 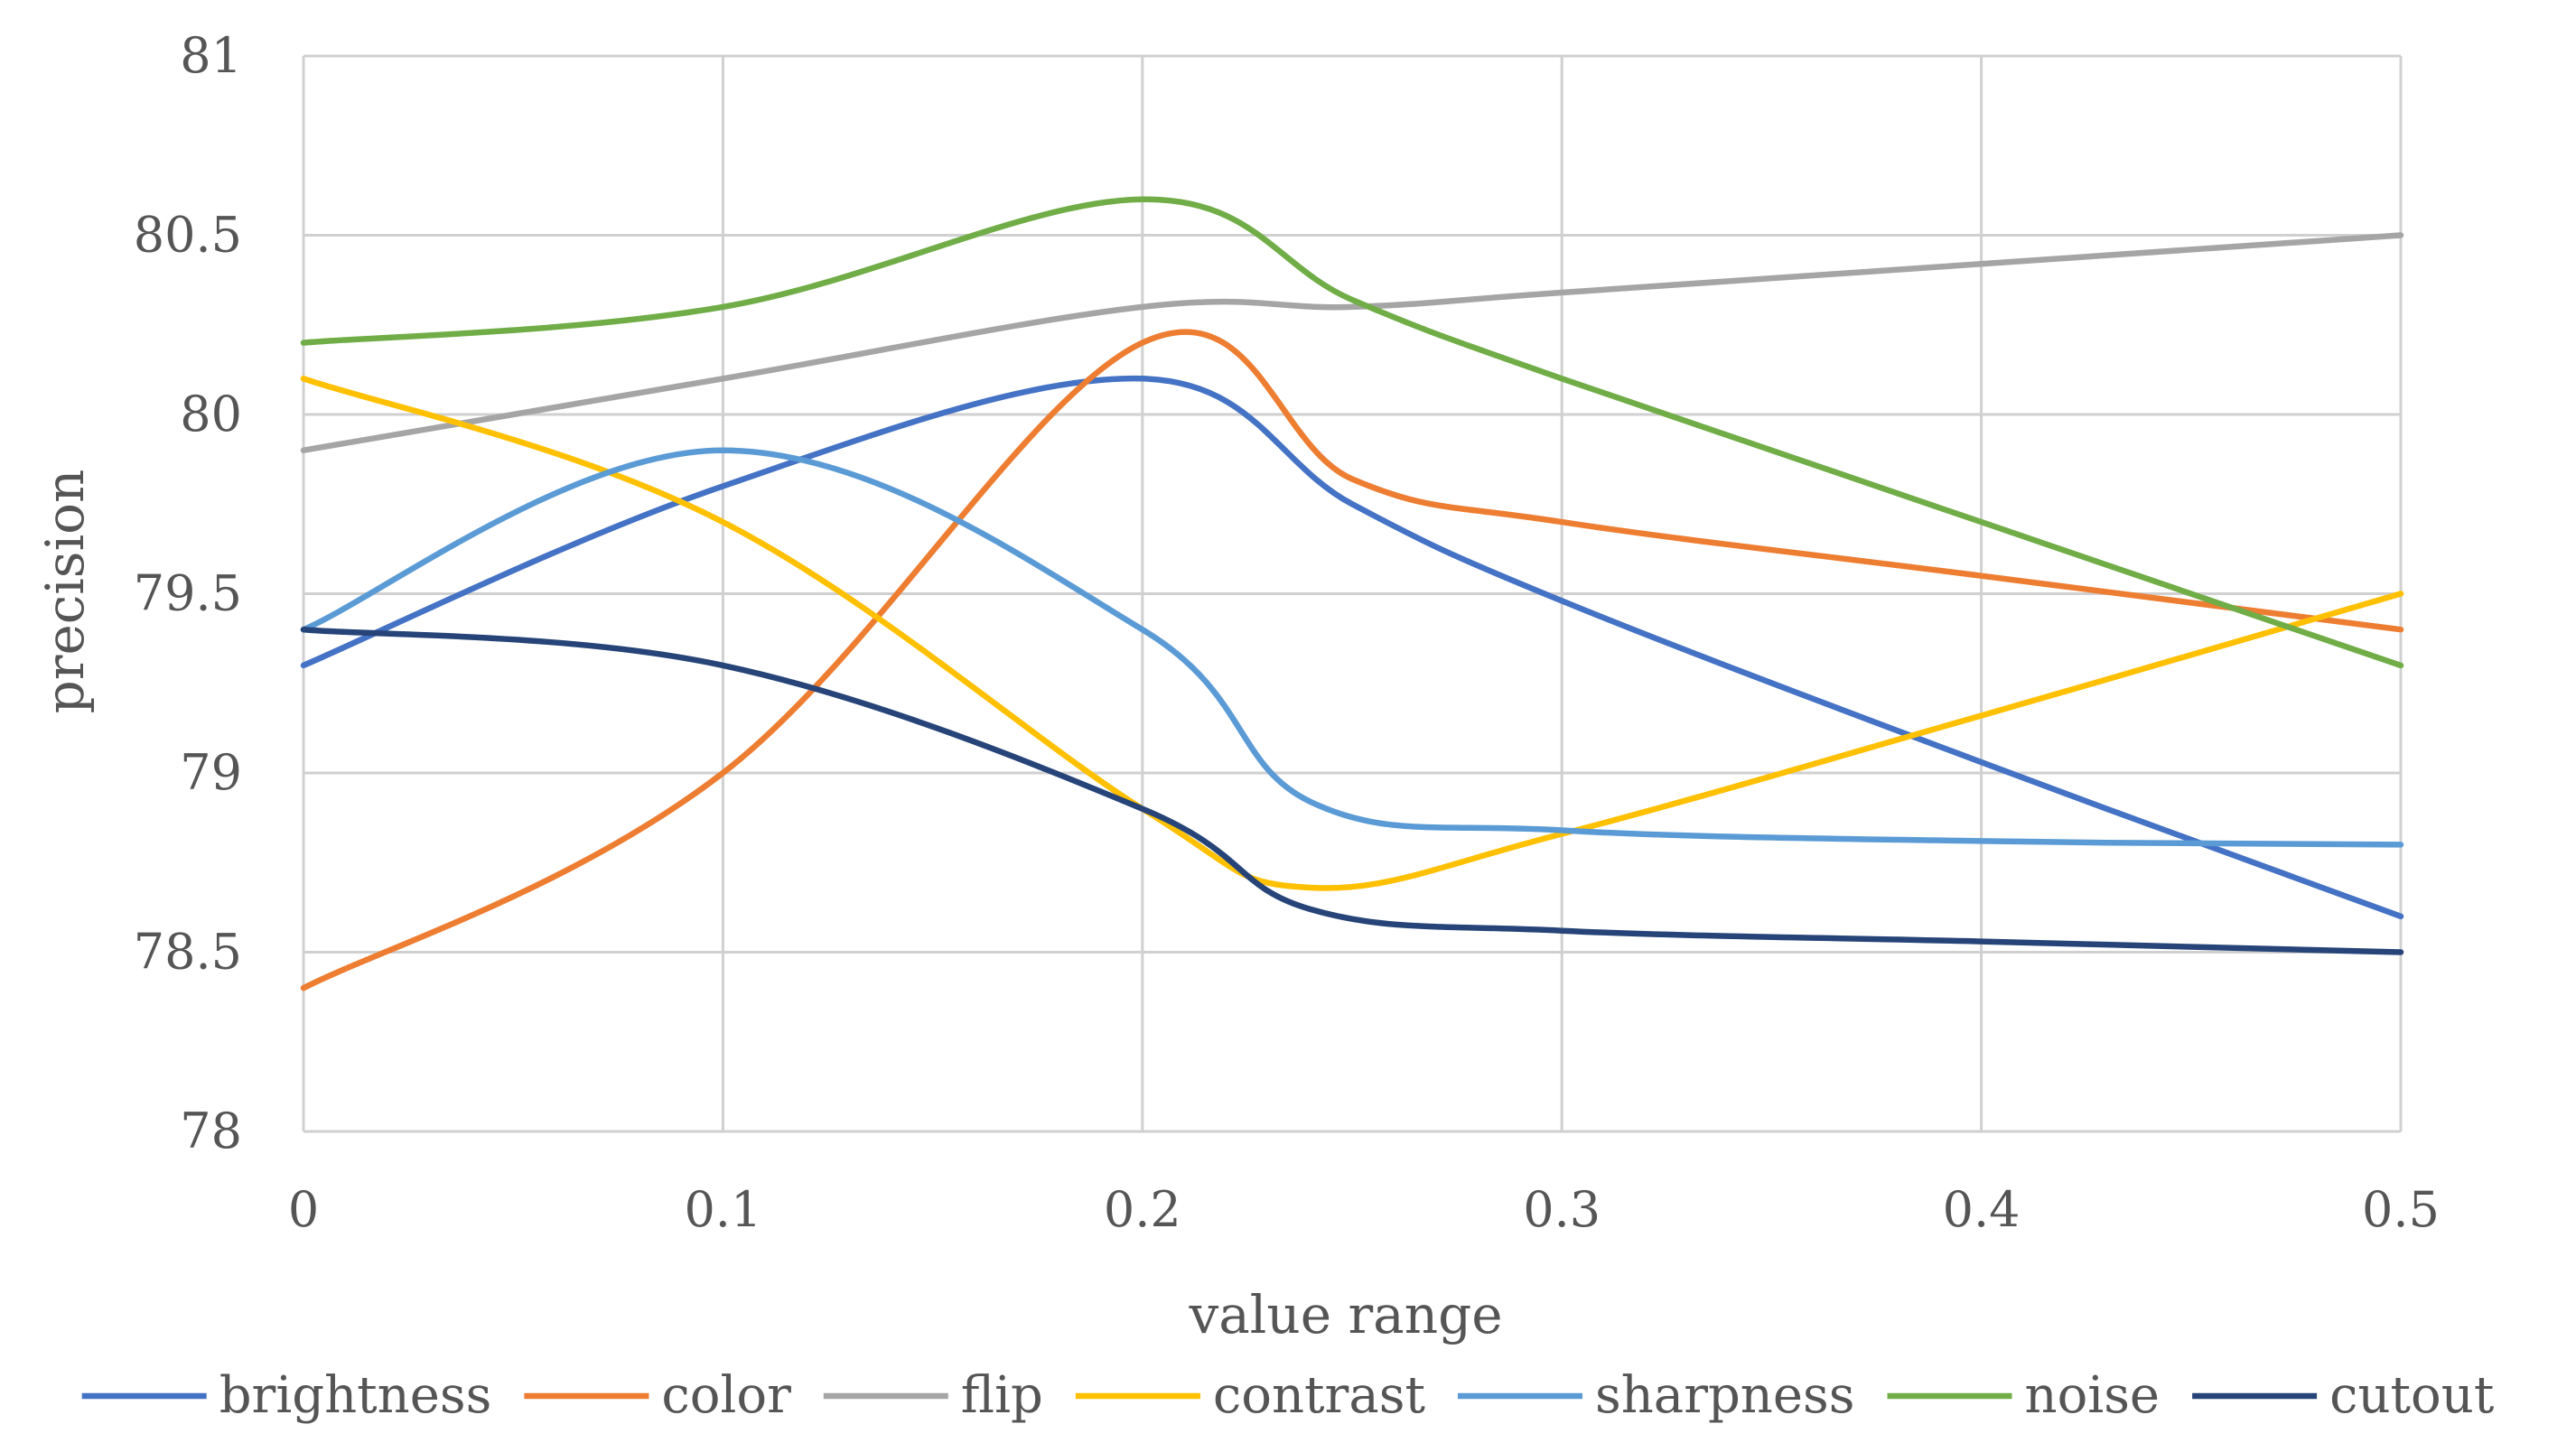 What do you see at coordinates (211, 773) in the screenshot?
I see `y-tick-label: 79` at bounding box center [211, 773].